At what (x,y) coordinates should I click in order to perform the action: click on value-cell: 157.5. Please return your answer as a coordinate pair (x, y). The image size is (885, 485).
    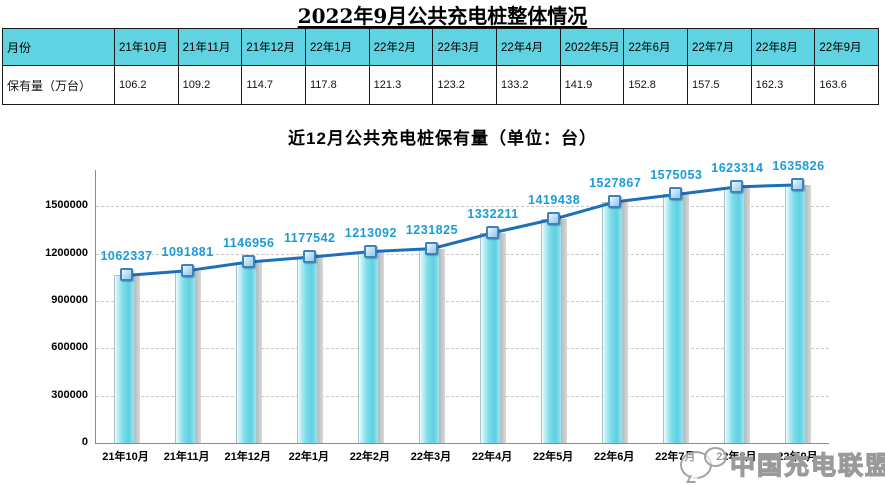
    Looking at the image, I should click on (720, 85).